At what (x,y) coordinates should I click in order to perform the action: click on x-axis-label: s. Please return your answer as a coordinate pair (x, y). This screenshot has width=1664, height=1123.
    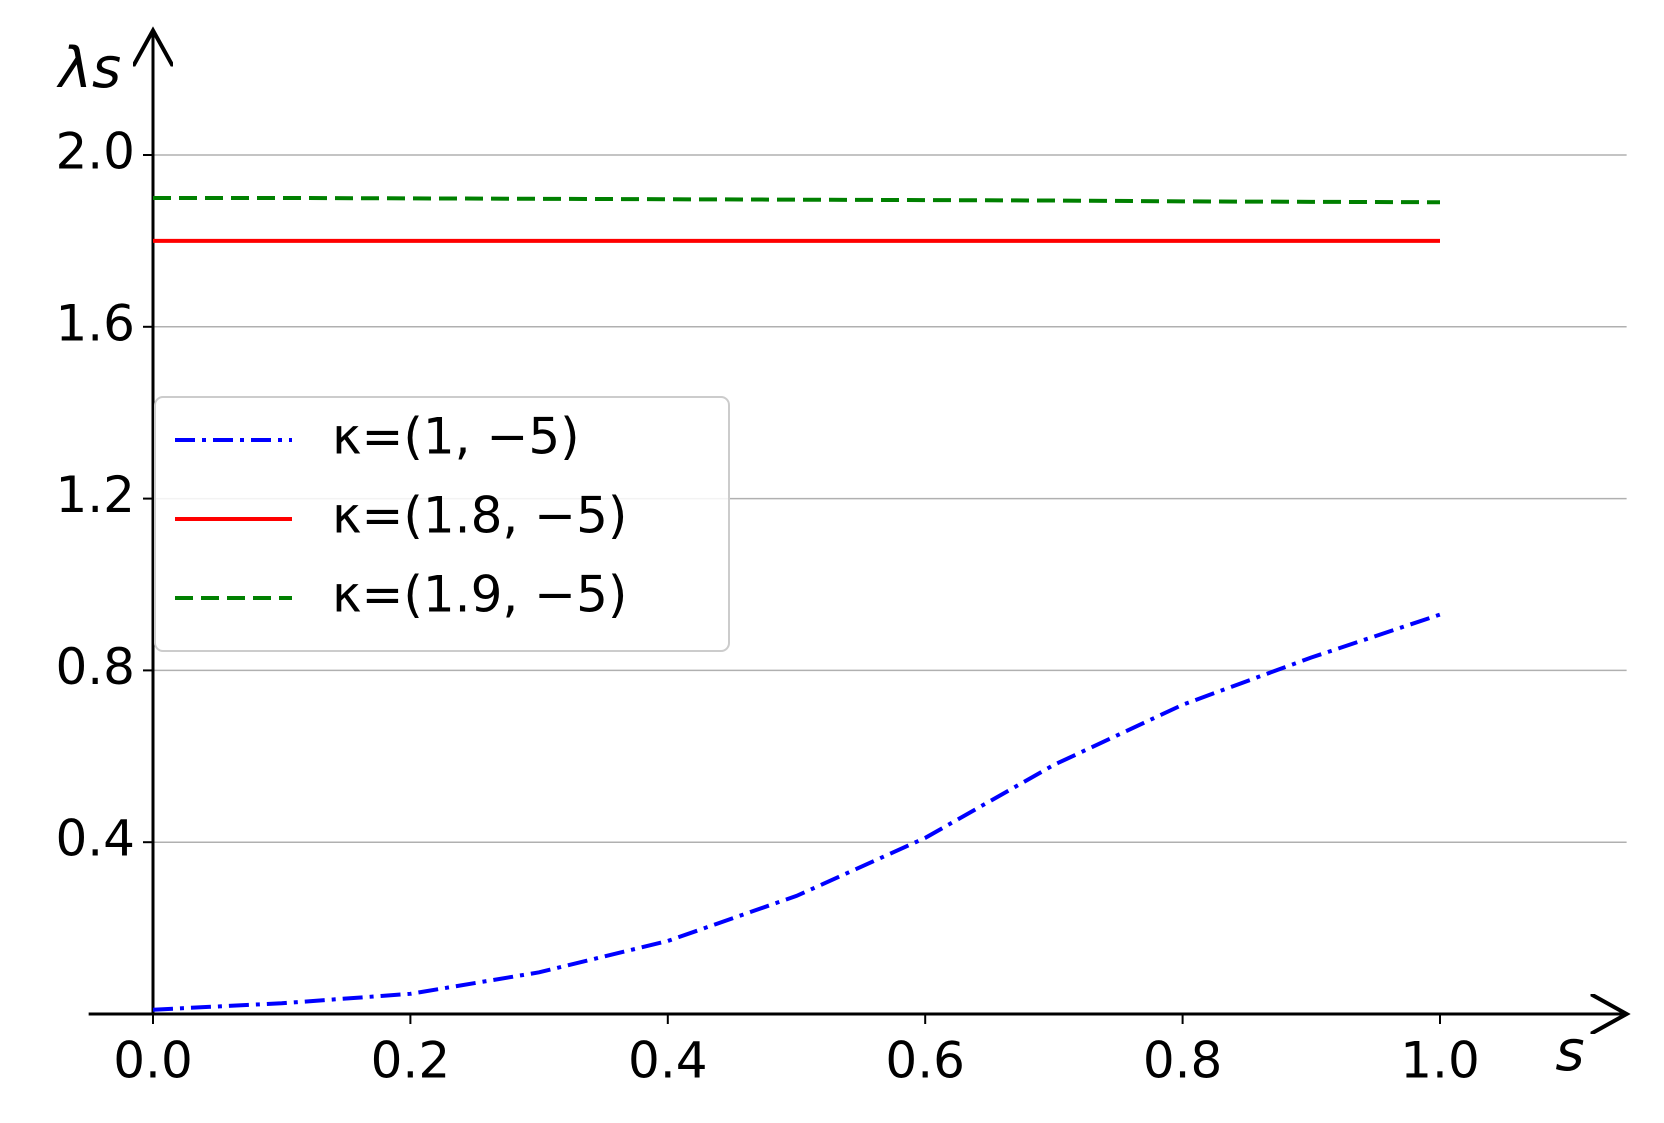
    Looking at the image, I should click on (1569, 1051).